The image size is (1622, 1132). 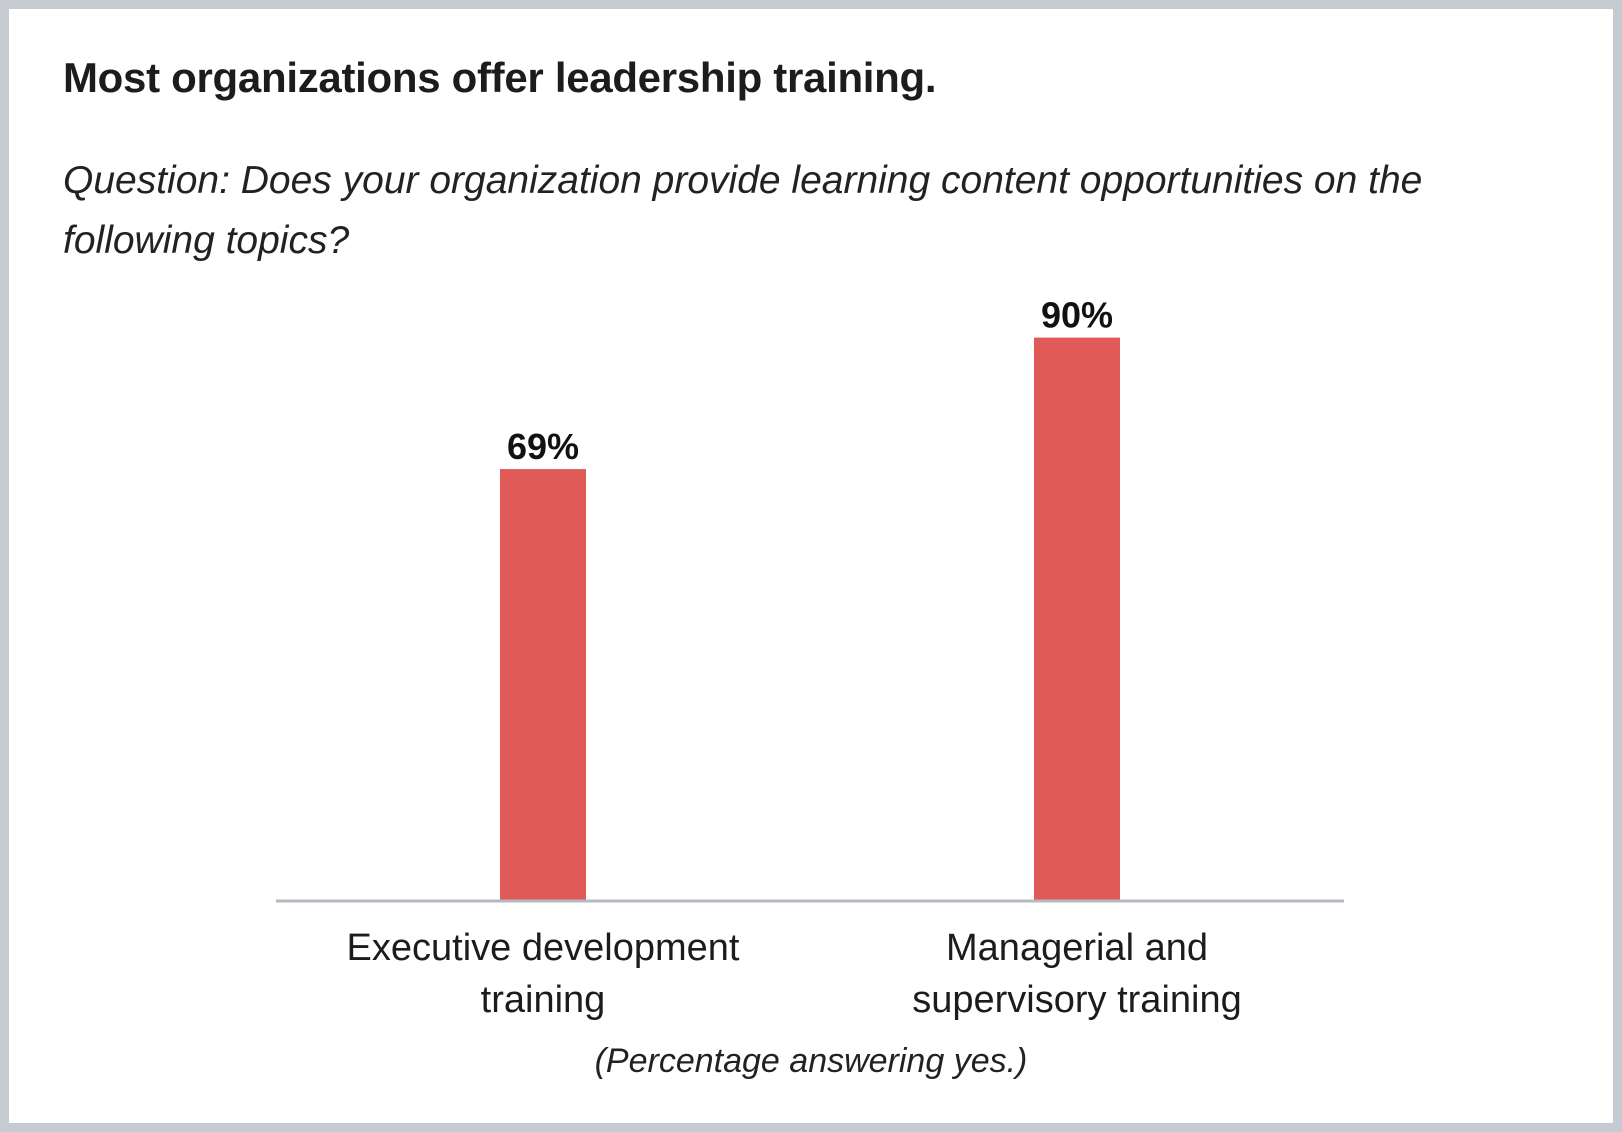 What do you see at coordinates (543, 446) in the screenshot?
I see `bar-value-label-0: 69%` at bounding box center [543, 446].